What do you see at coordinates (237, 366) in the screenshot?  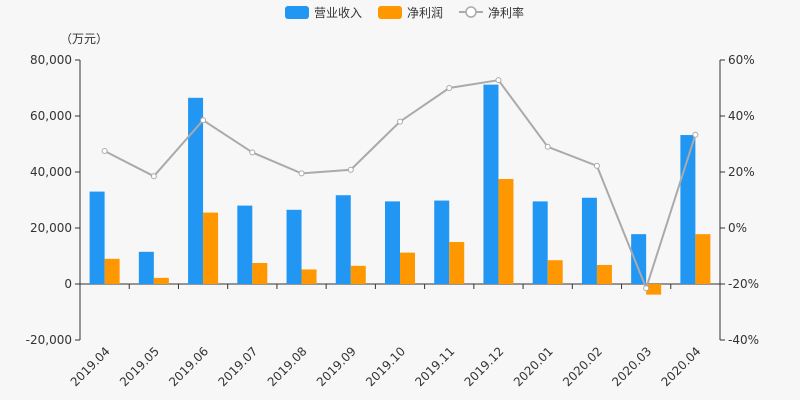 I see `x-tick-label: 2019.07` at bounding box center [237, 366].